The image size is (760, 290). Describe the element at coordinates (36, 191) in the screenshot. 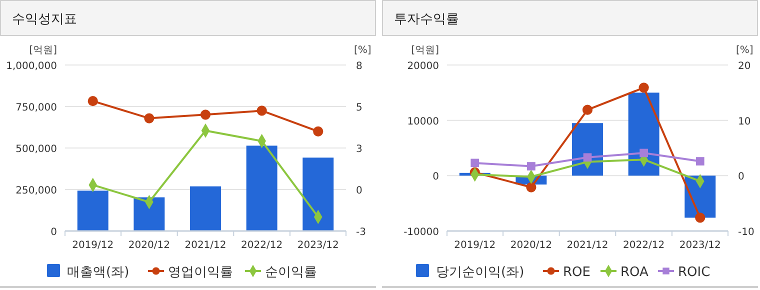

I see `y-tick-label: 250,000` at that location.